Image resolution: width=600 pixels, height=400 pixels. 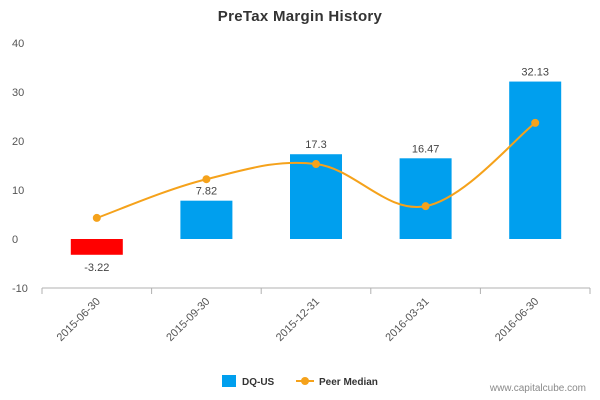 What do you see at coordinates (517, 320) in the screenshot?
I see `x-tick-label: 2016-06-30` at bounding box center [517, 320].